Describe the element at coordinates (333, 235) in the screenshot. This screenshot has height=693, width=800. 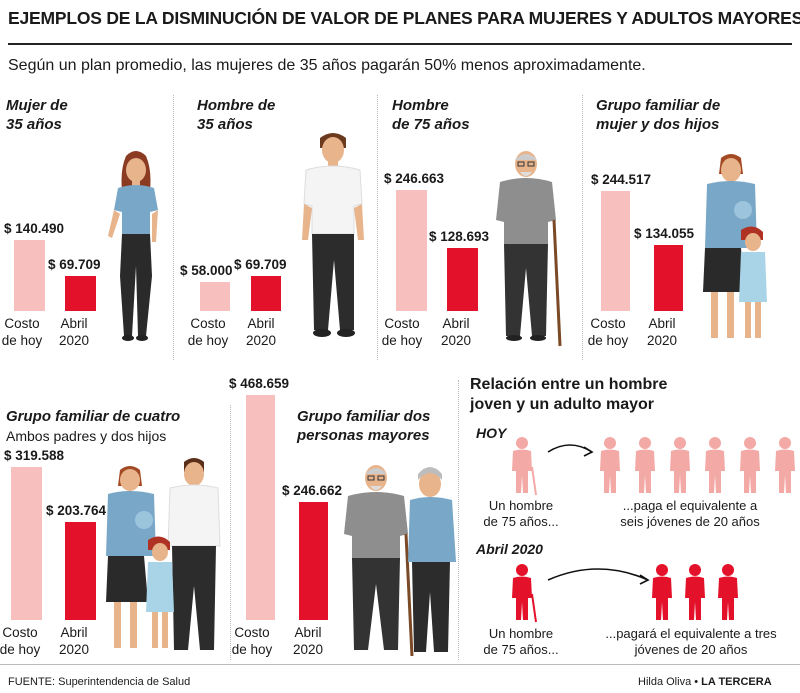
I see `young-man-figure` at that location.